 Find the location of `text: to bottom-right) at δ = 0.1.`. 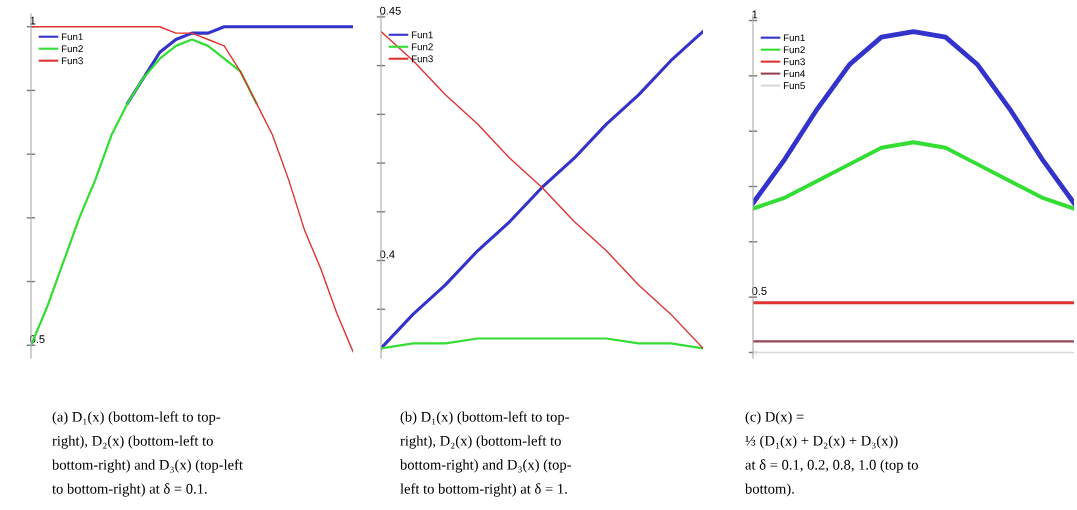

text: to bottom-right) at δ = 0.1. is located at coordinates (129, 490).